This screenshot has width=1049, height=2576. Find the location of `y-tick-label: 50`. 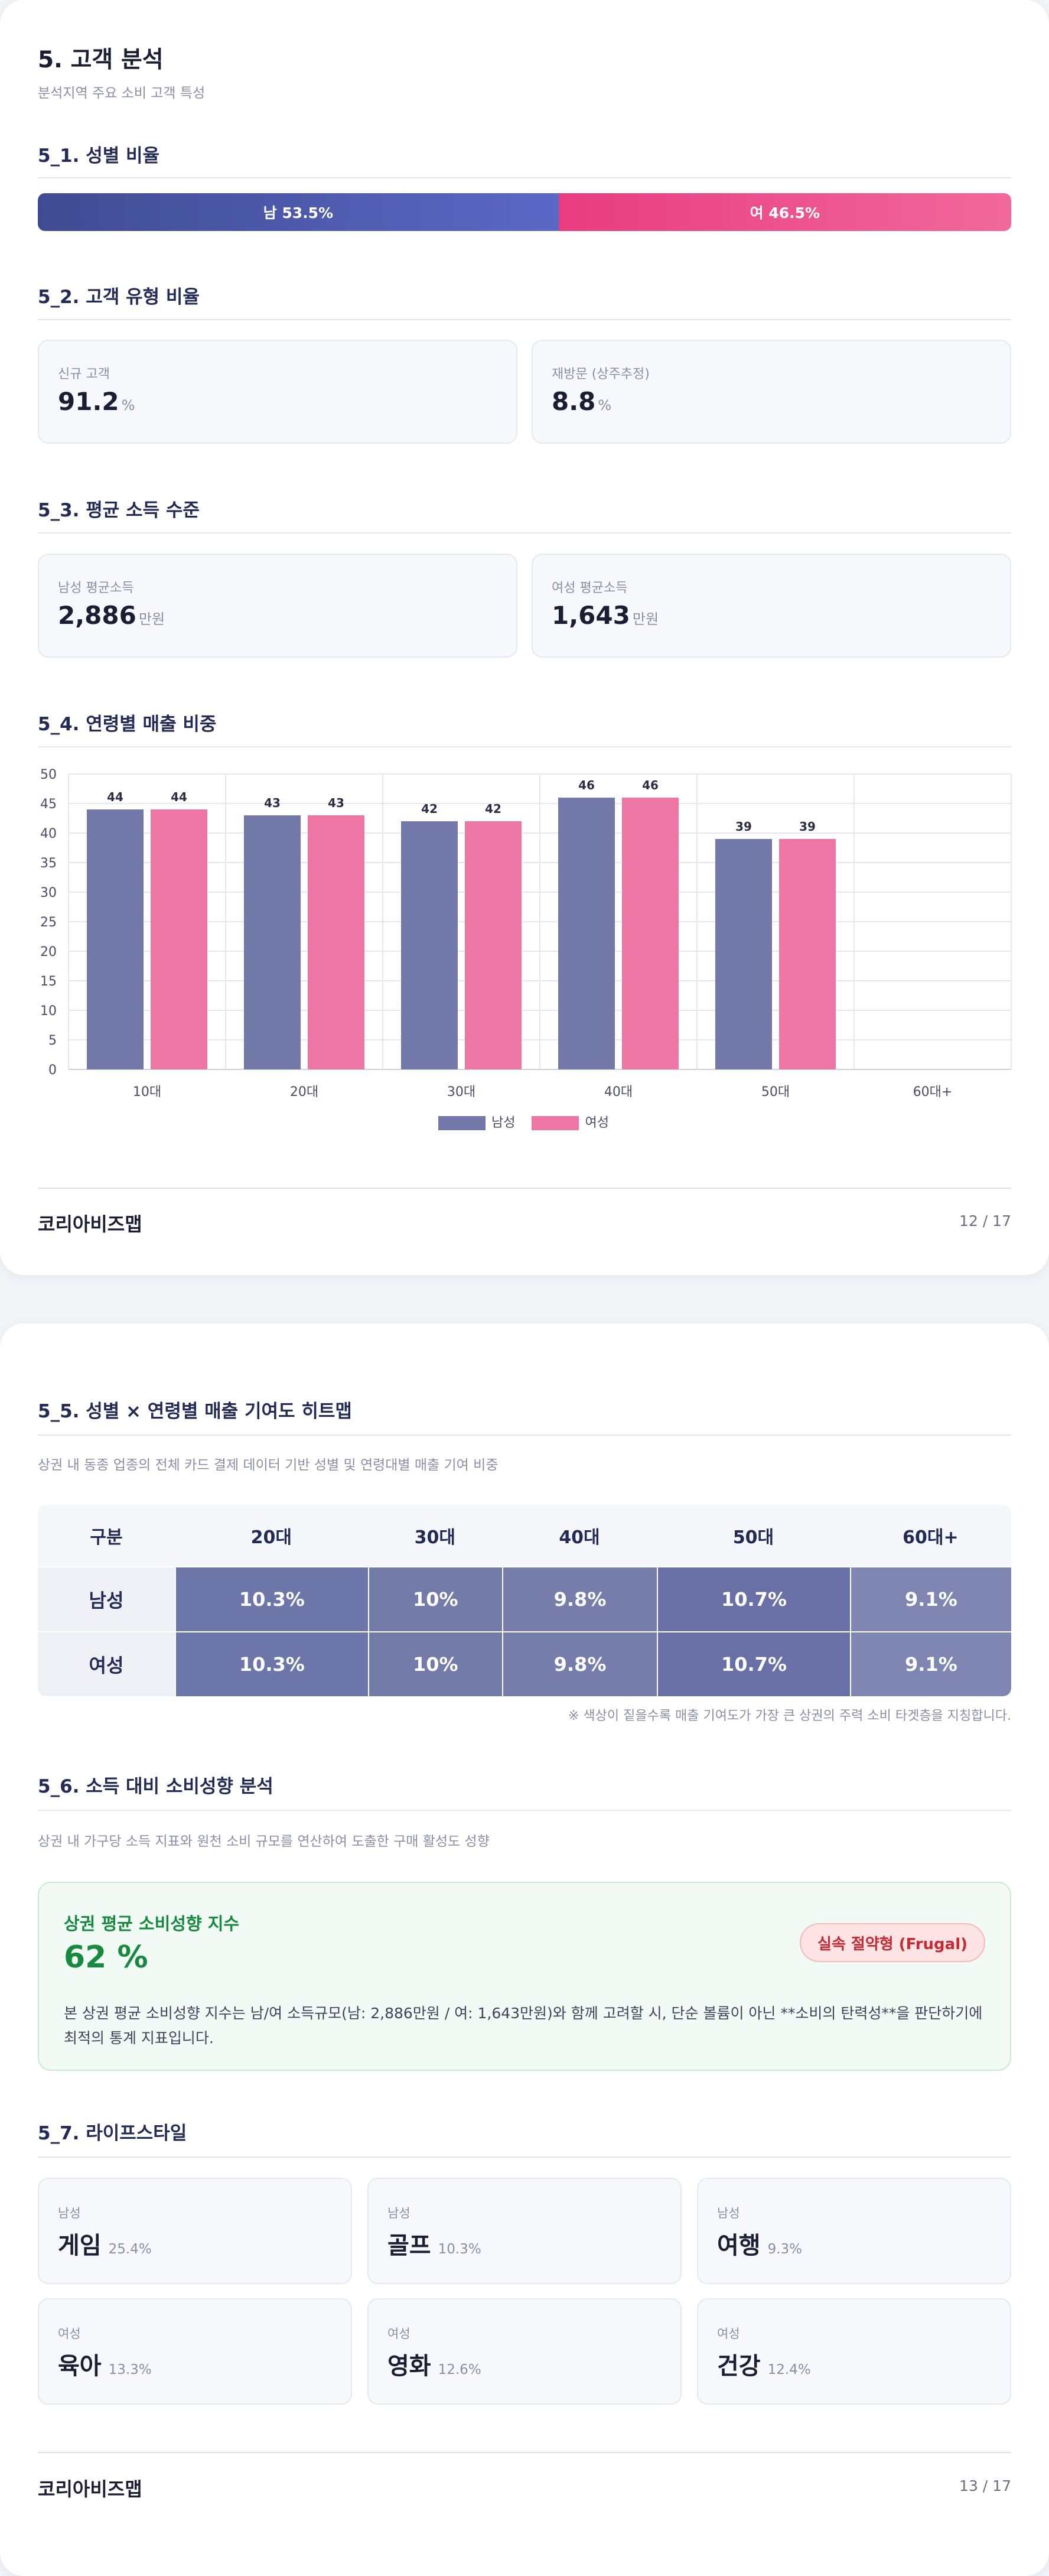

y-tick-label: 50 is located at coordinates (48, 774).